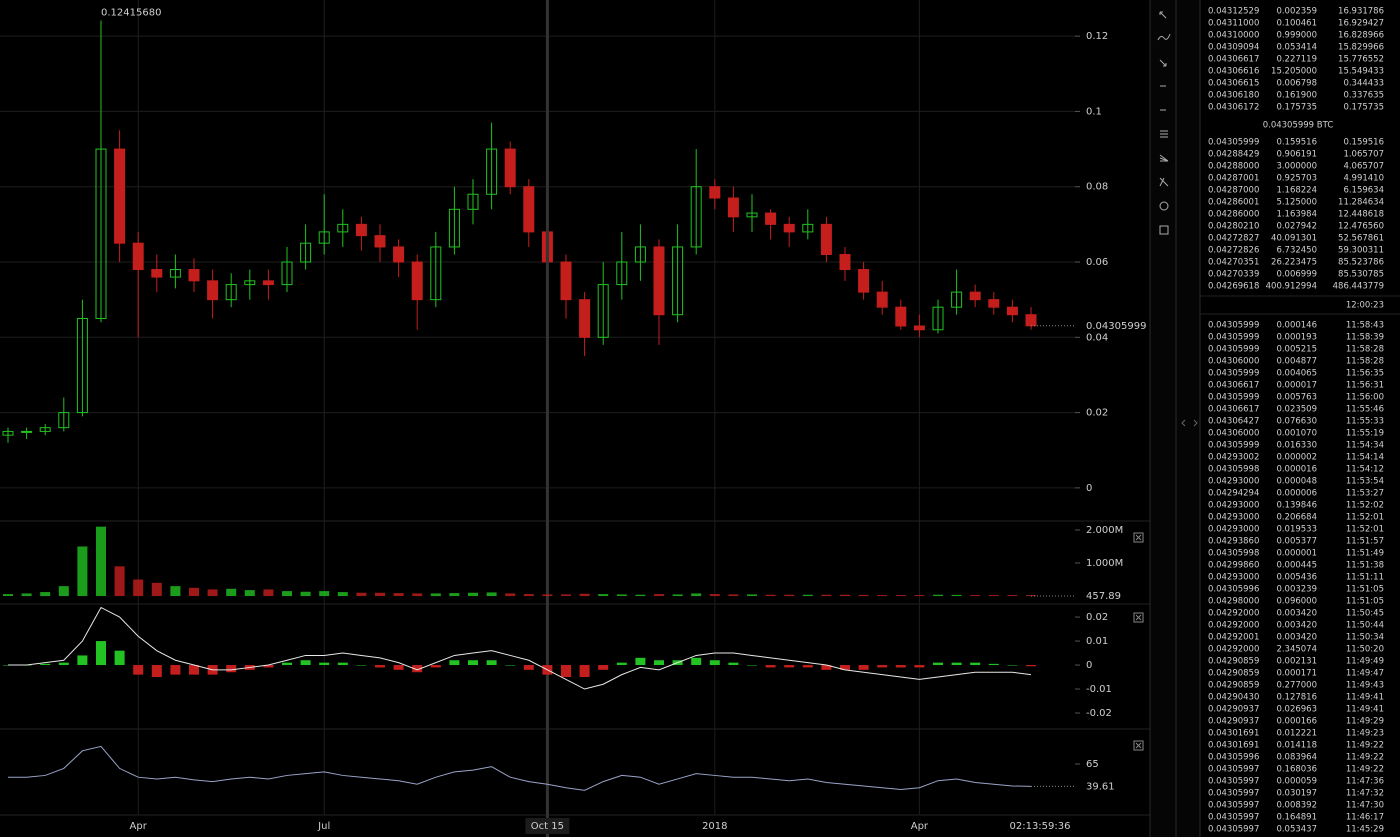 This screenshot has width=1400, height=837. Describe the element at coordinates (1365, 374) in the screenshot. I see `total: 11:56:35` at that location.